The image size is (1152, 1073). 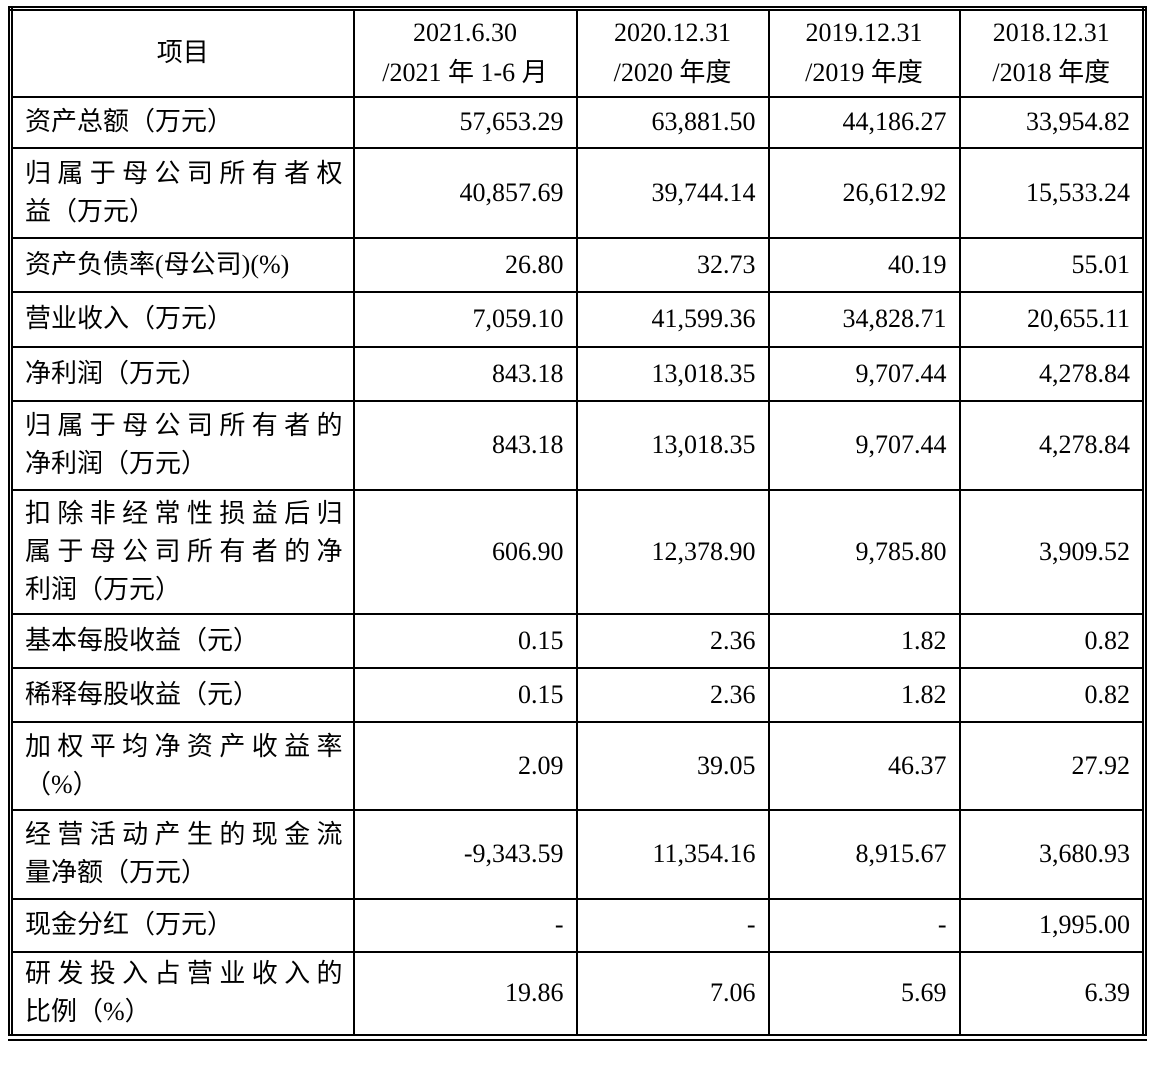 I want to click on header-cell-item: 项目, so click(x=182, y=52).